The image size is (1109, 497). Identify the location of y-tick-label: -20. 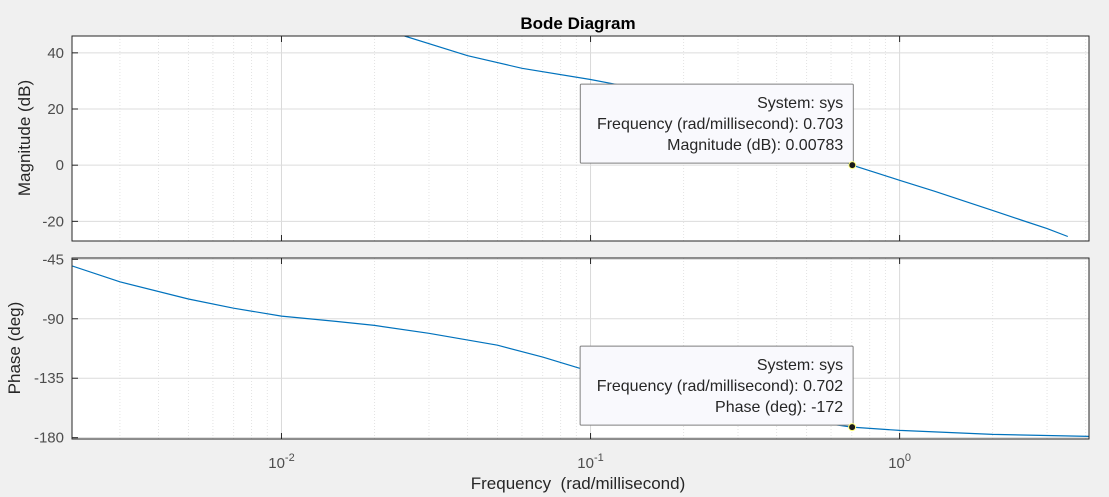
(53, 221).